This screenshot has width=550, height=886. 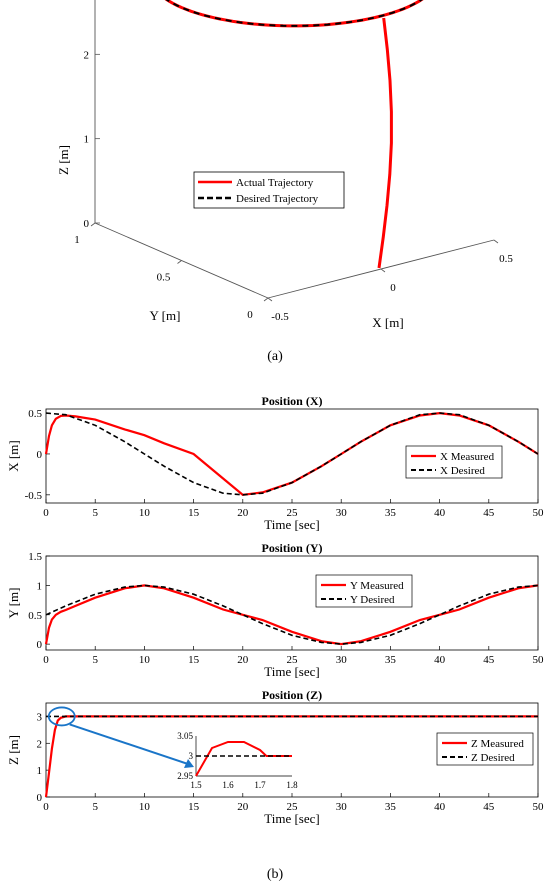 I want to click on zoom-arrow-head, so click(x=189, y=763).